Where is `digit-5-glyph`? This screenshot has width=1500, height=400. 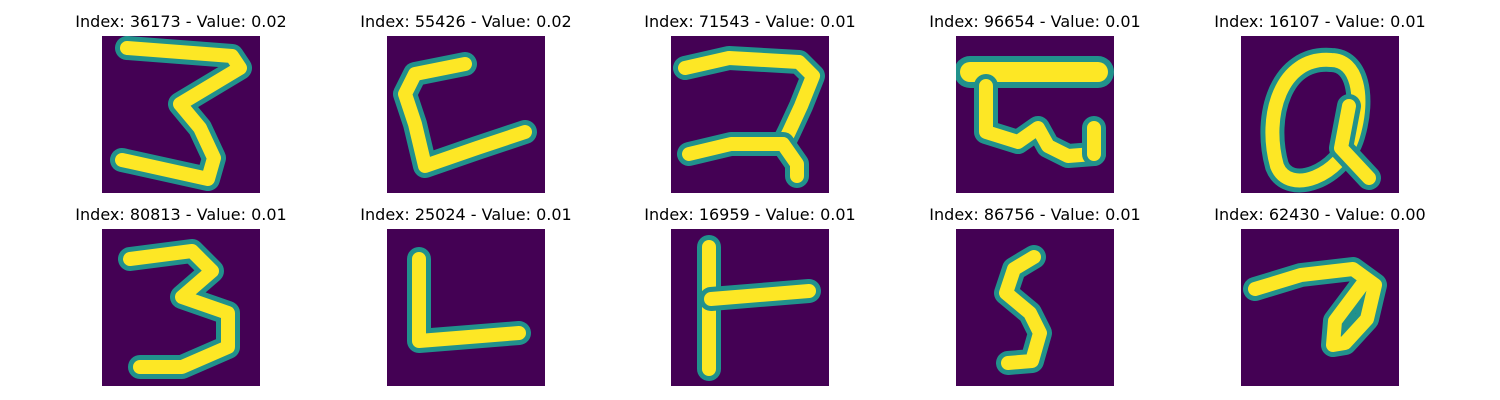 digit-5-glyph is located at coordinates (1035, 307).